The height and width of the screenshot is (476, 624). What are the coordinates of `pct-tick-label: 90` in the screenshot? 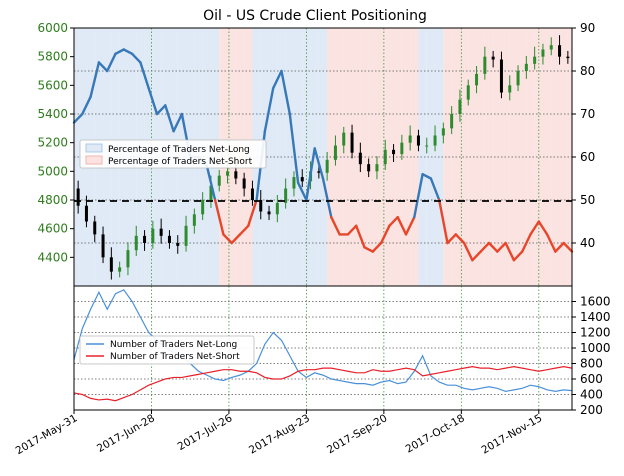 It's located at (587, 28).